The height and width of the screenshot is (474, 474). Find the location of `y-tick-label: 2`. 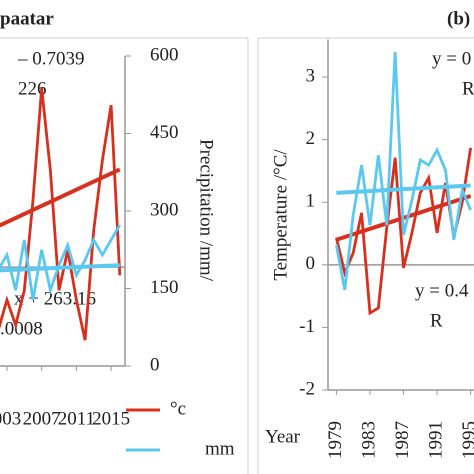

y-tick-label: 2 is located at coordinates (311, 138).